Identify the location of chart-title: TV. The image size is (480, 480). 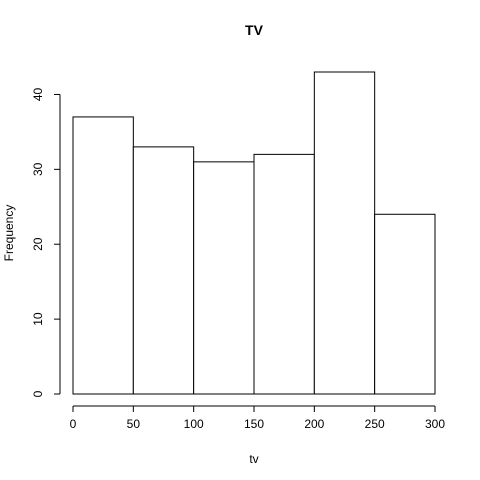
(254, 30).